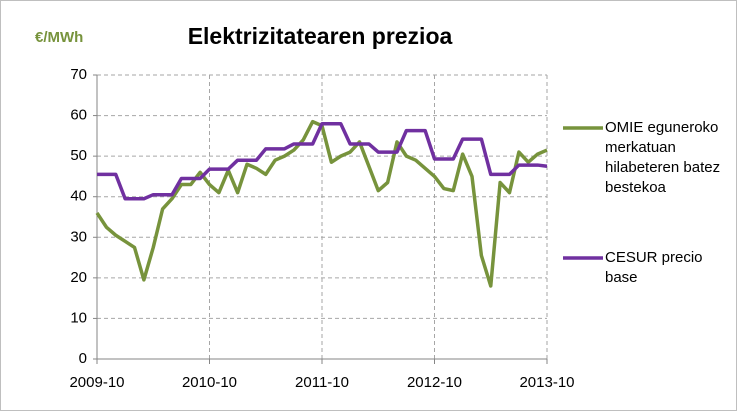 The image size is (745, 412). I want to click on x-tick-label: 2009-10, so click(96, 382).